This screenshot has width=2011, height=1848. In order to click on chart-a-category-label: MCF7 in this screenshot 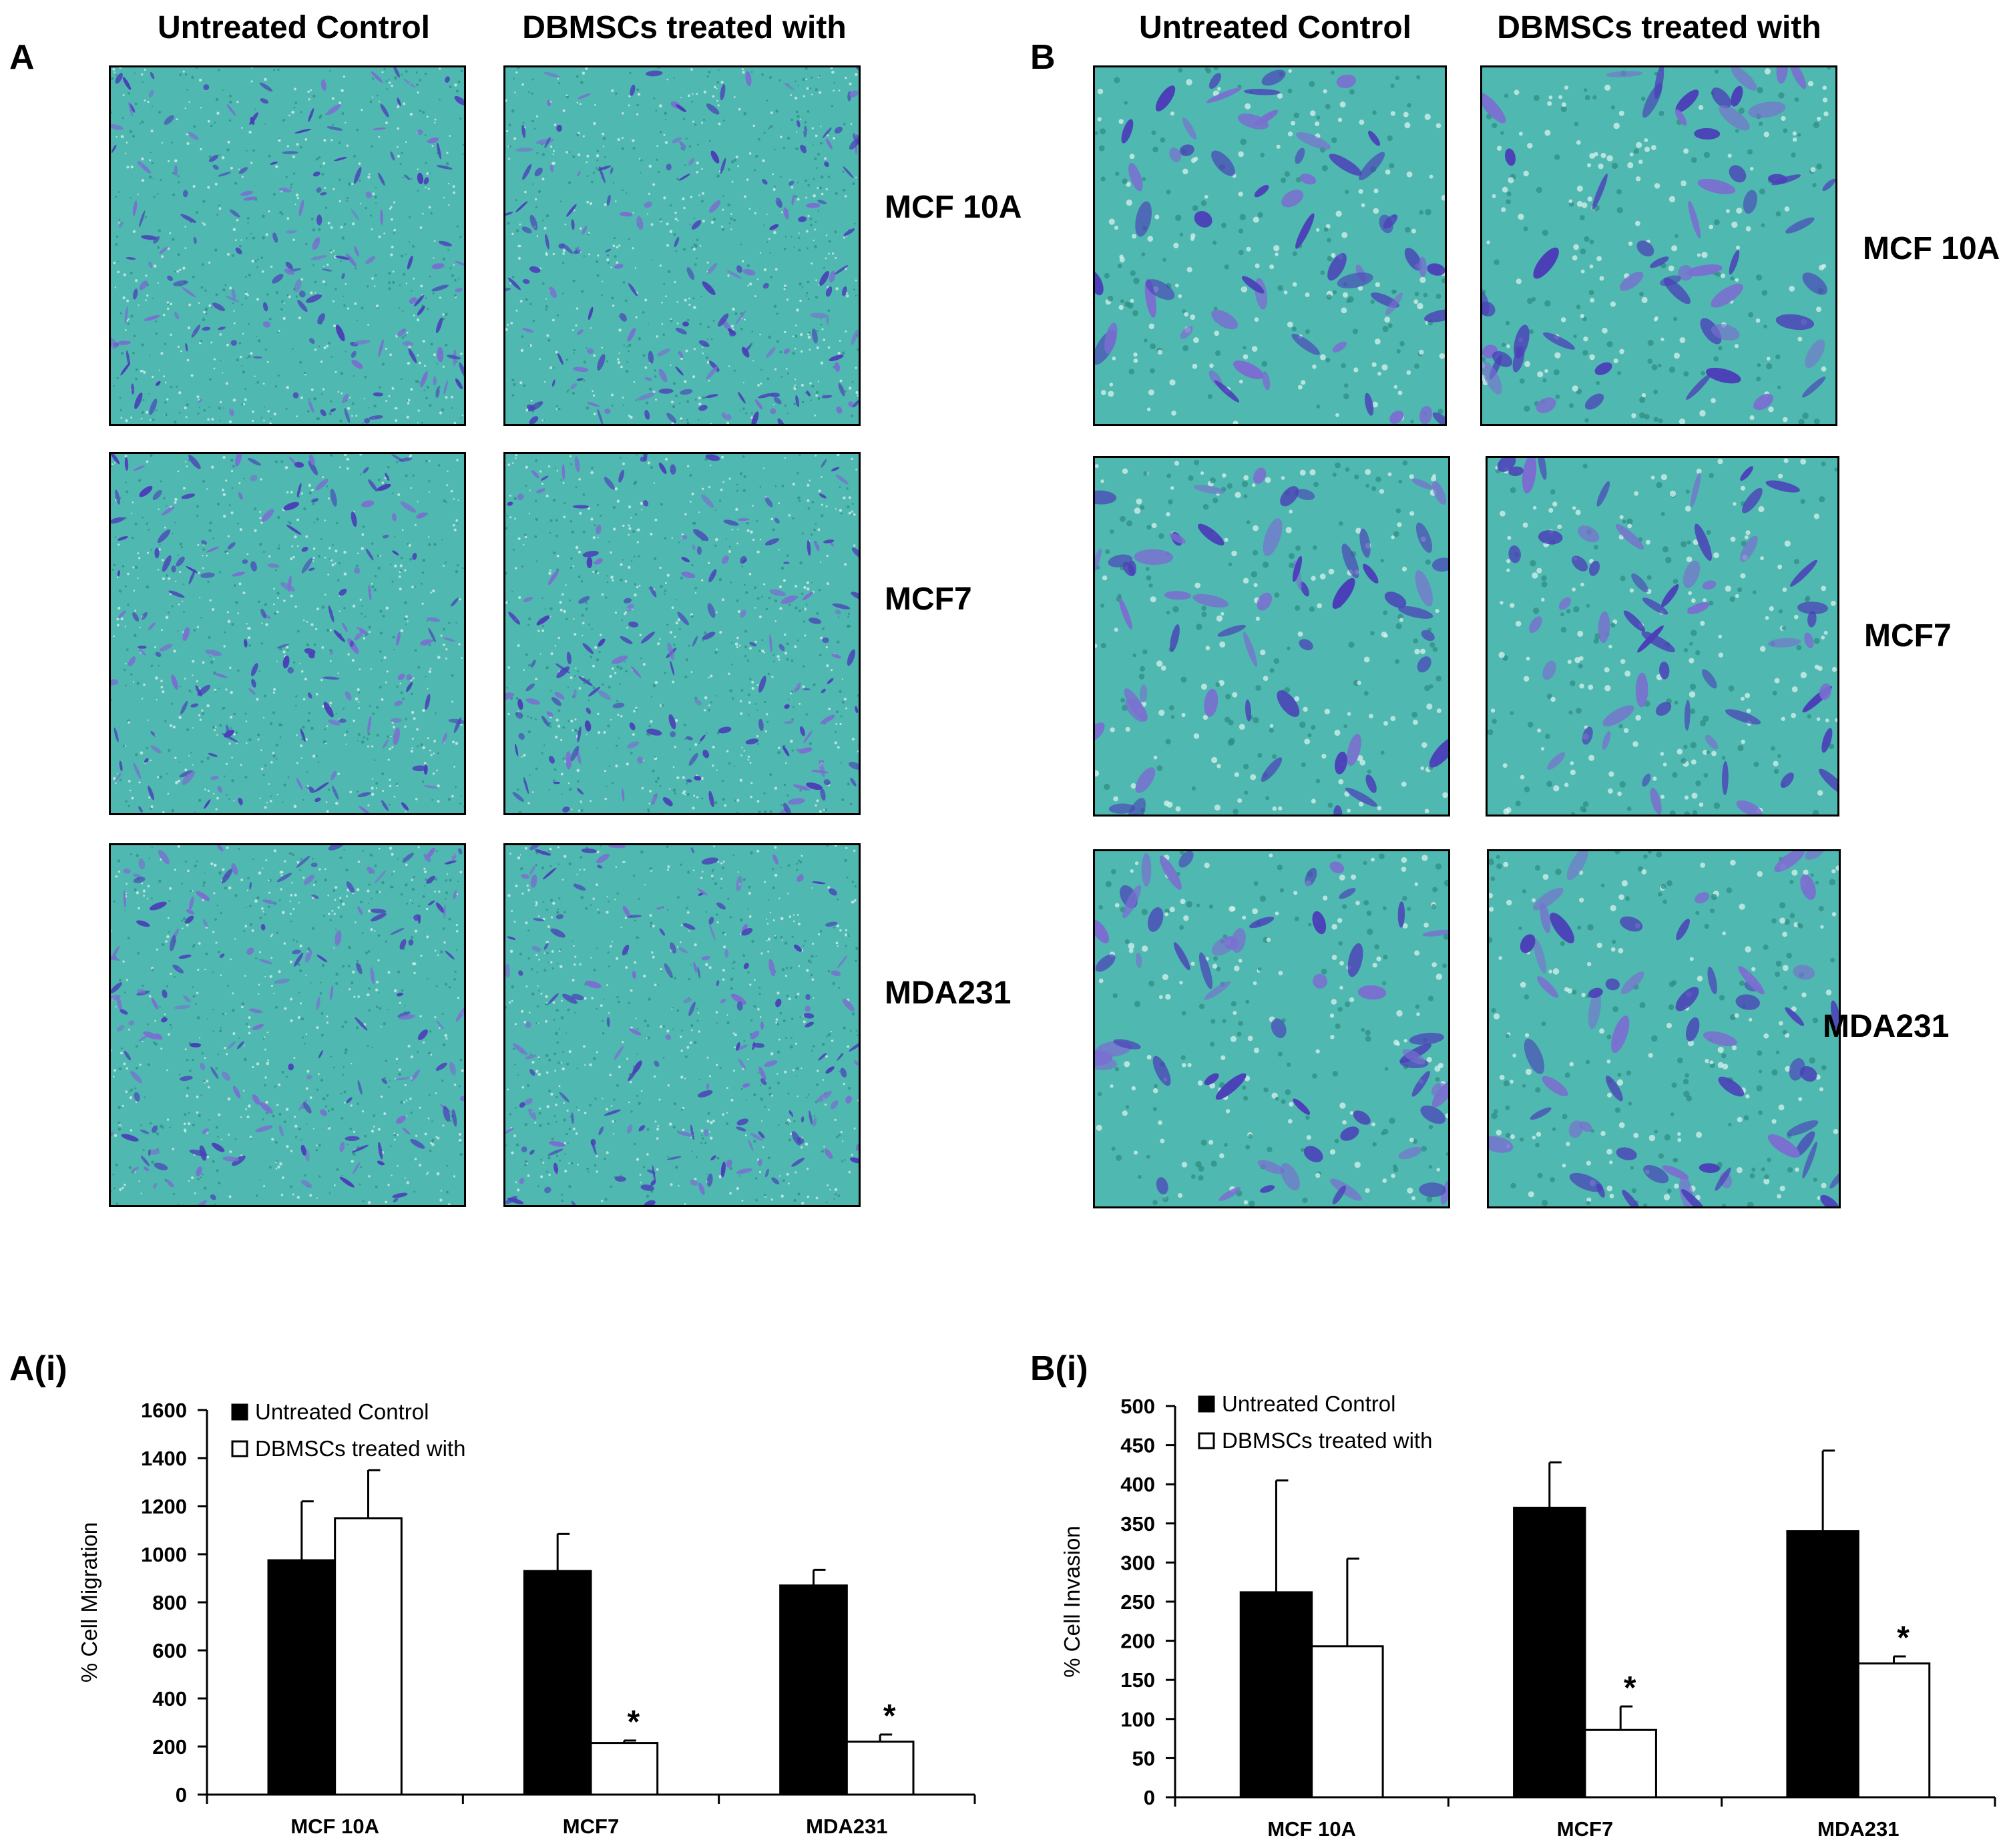, I will do `click(591, 1826)`.